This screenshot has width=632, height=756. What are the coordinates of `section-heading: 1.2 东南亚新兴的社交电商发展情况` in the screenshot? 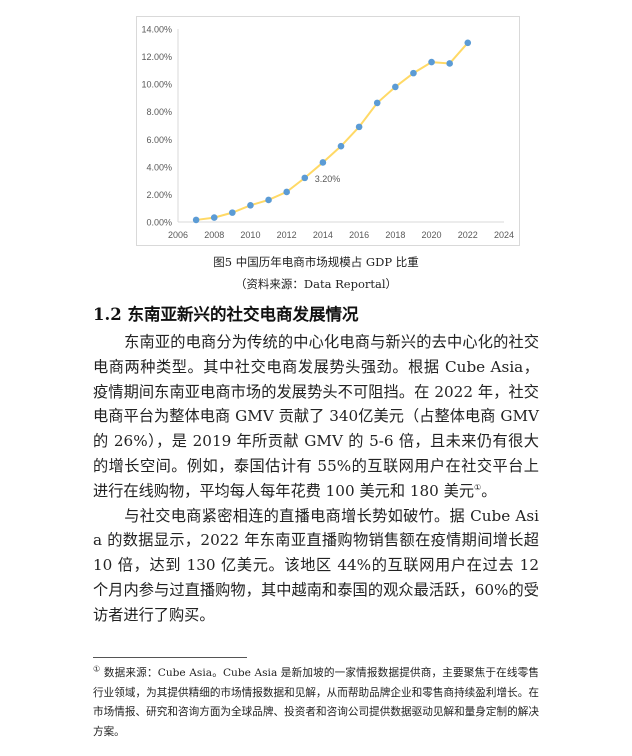 It's located at (226, 314).